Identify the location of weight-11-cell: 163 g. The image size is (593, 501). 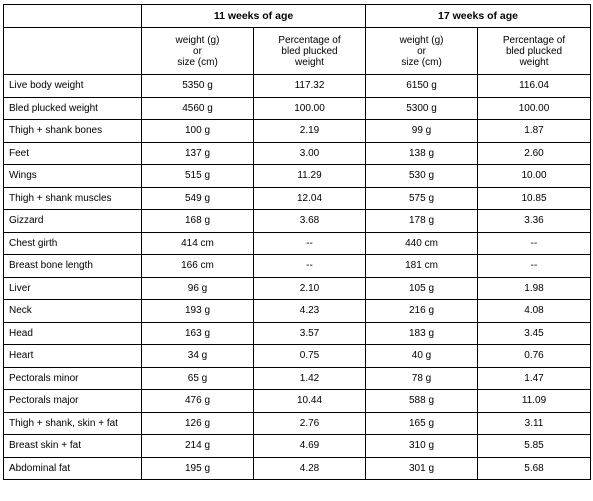
(197, 333).